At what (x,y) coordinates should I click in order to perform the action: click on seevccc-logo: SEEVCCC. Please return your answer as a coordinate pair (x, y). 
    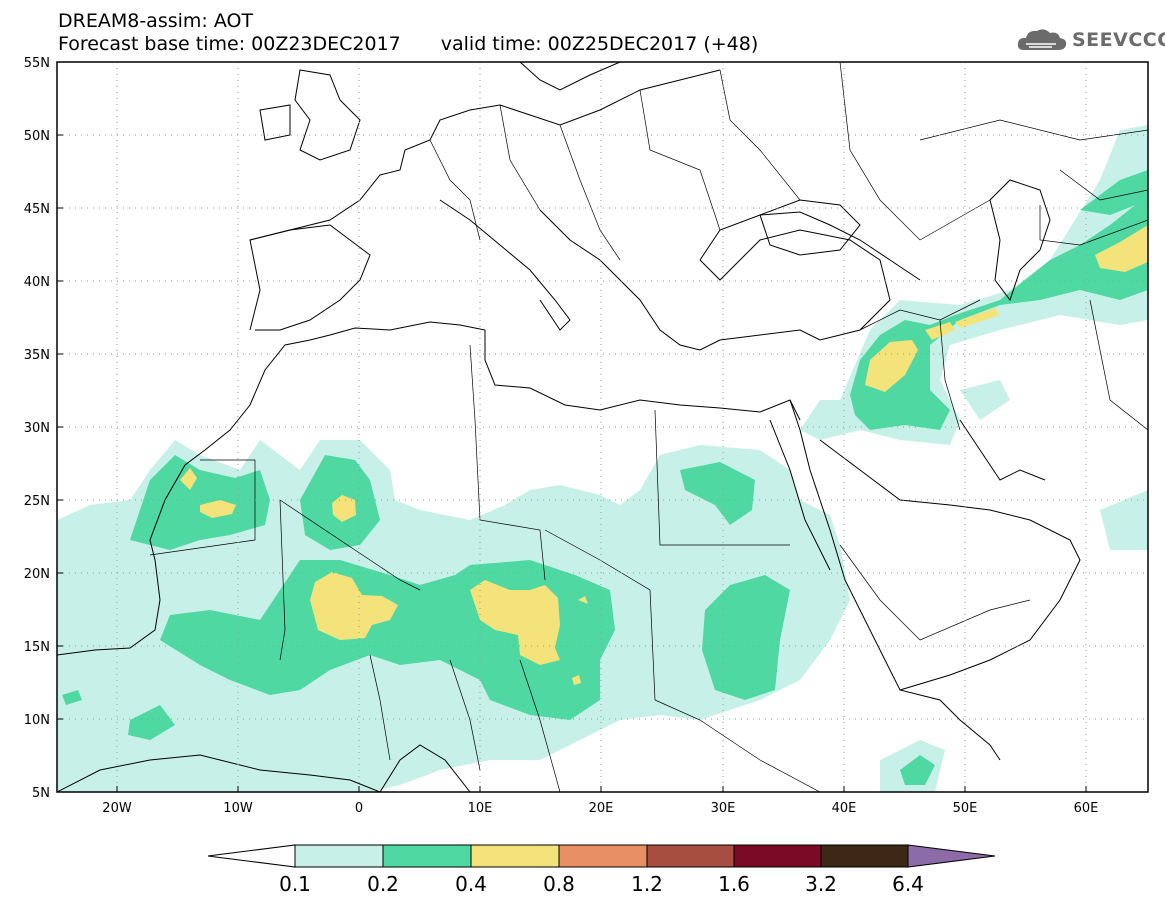
    Looking at the image, I should click on (1090, 40).